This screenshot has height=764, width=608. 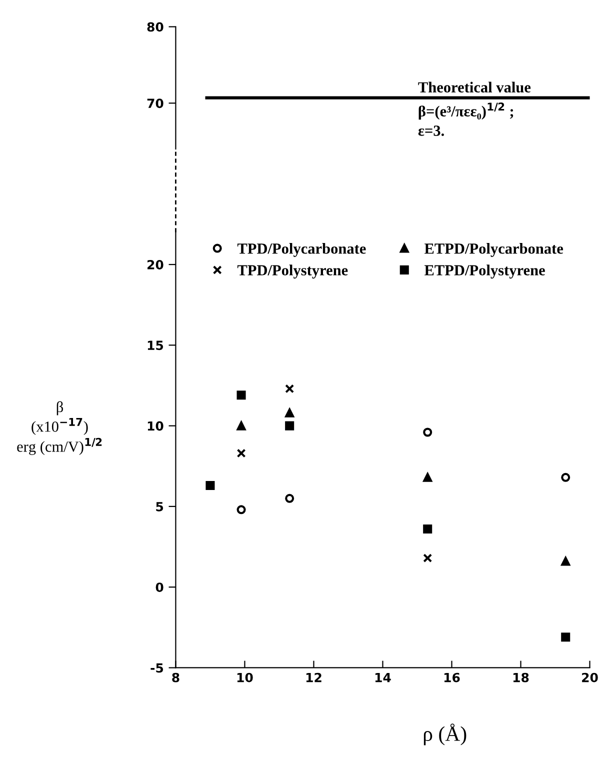 I want to click on legend-label: TPD/Polystyrene, so click(x=292, y=271).